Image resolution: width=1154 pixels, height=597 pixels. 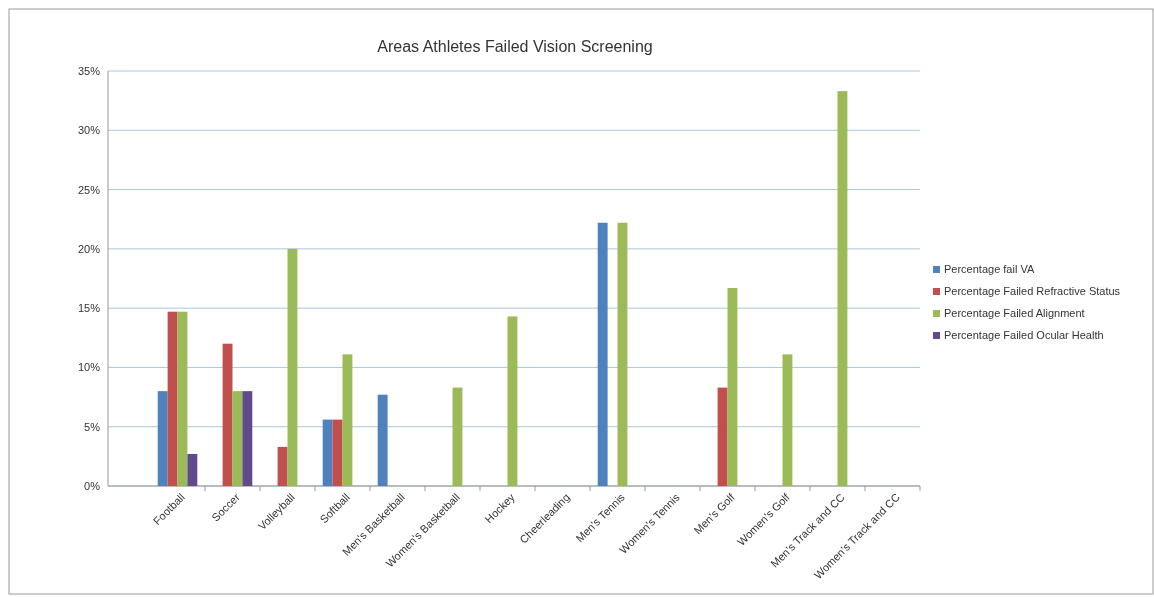 What do you see at coordinates (1024, 335) in the screenshot?
I see `legend-label: Percentage Failed Ocular Health` at bounding box center [1024, 335].